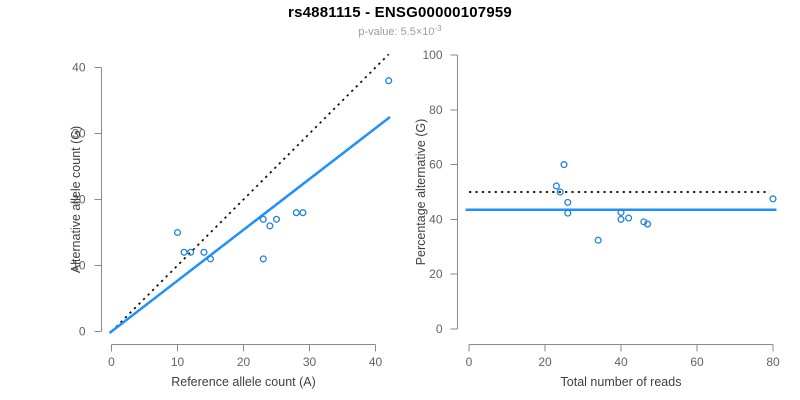 This screenshot has width=800, height=400. I want to click on x-axis-title: Reference allele count (A), so click(243, 382).